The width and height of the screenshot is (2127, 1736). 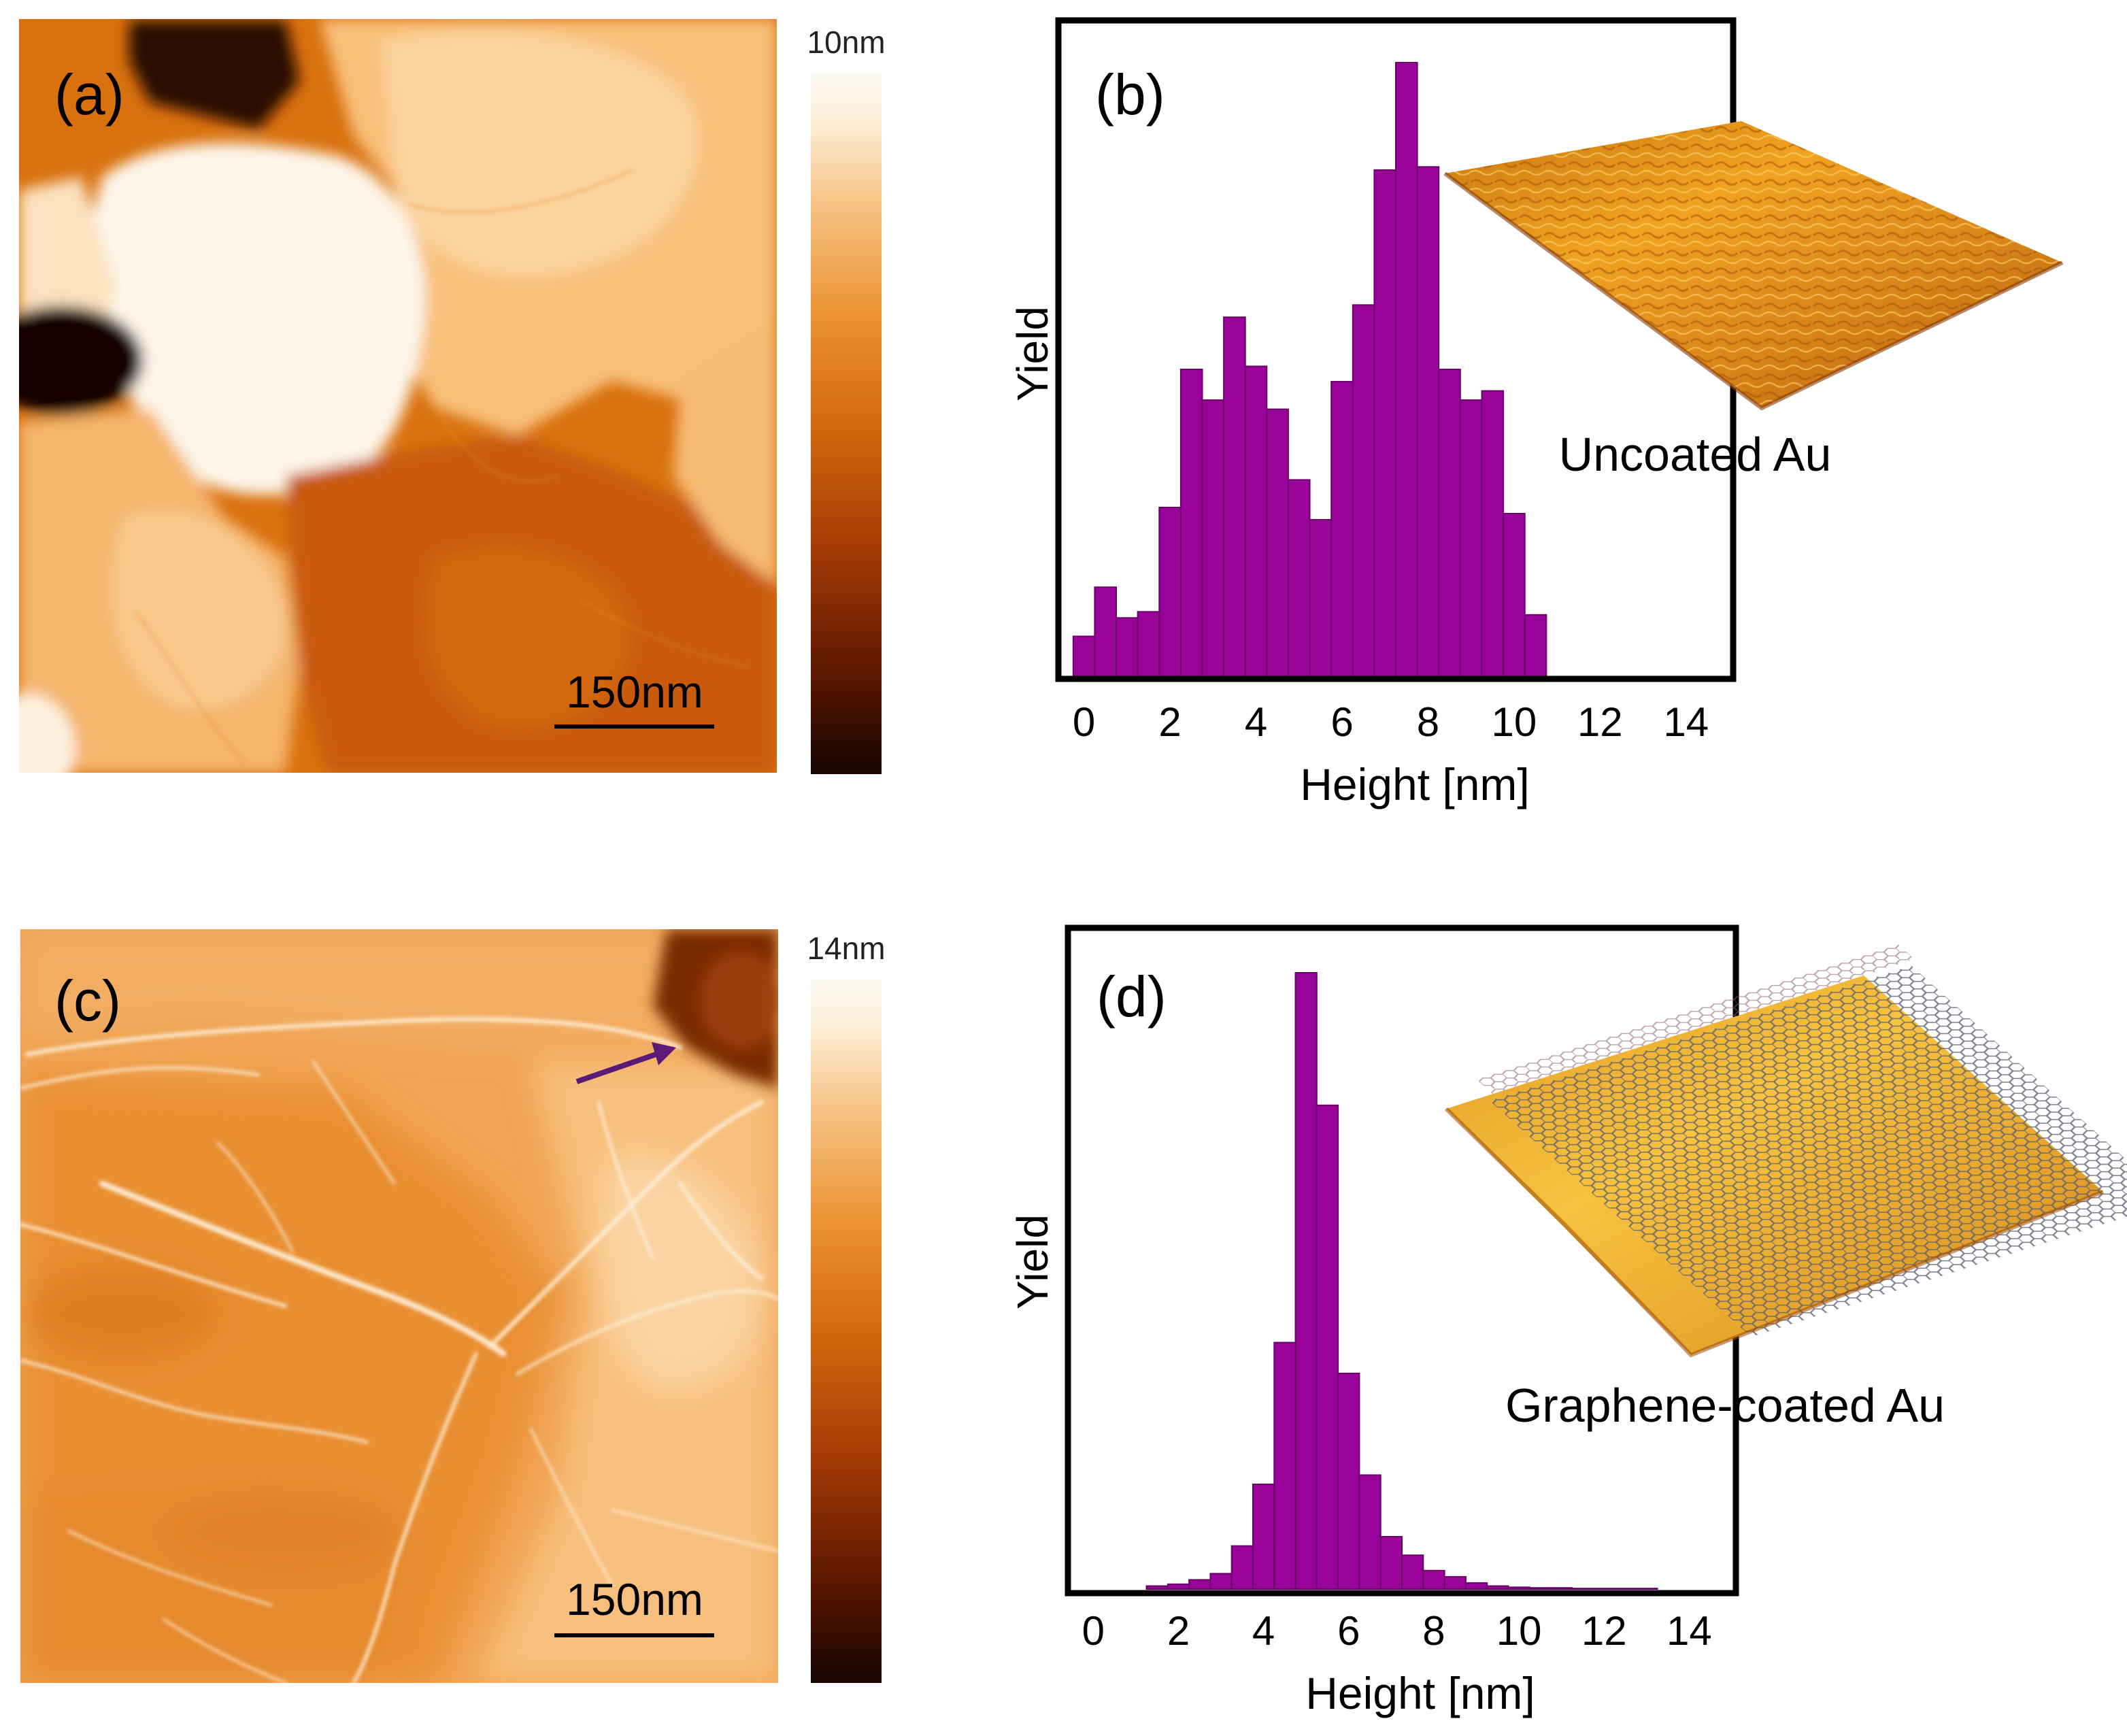 I want to click on x-axis-label-b: Height [nm], so click(x=1414, y=784).